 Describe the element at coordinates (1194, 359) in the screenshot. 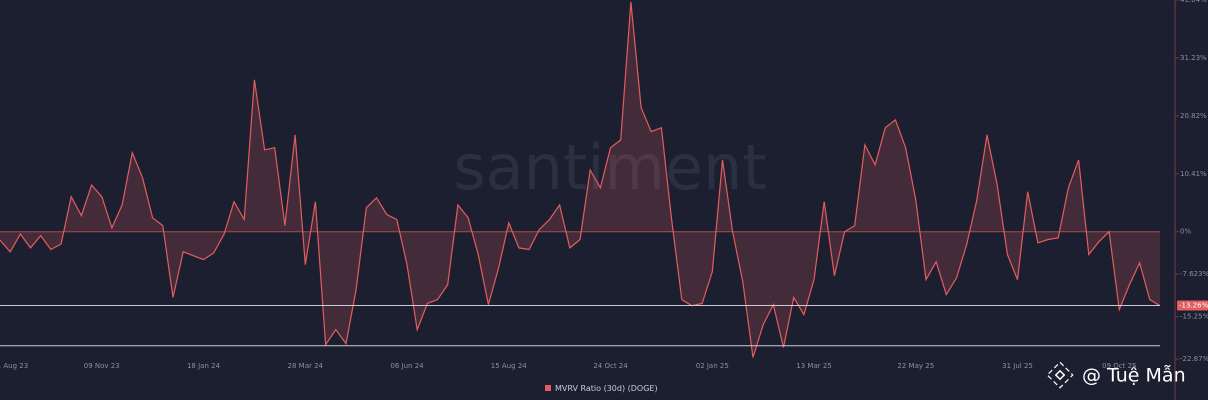

I see `y-tick-label: -22.87%` at that location.